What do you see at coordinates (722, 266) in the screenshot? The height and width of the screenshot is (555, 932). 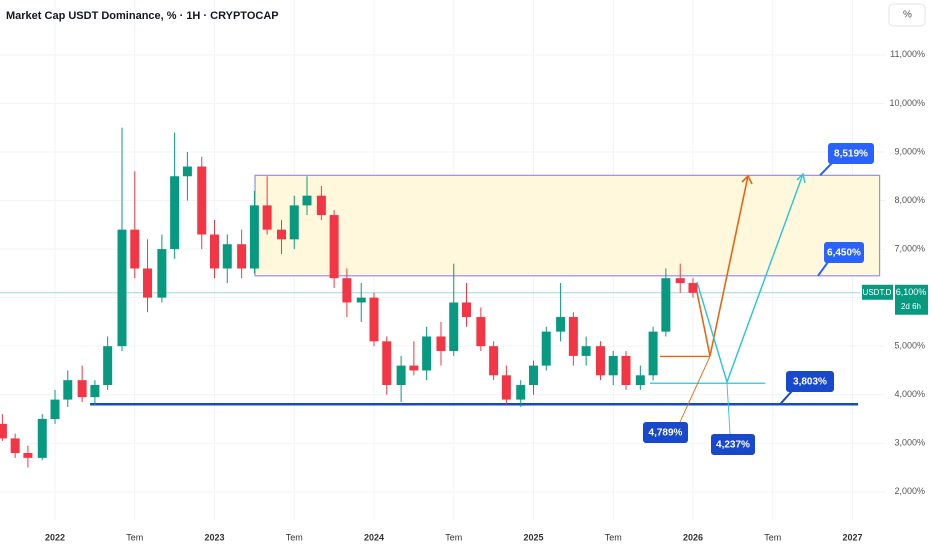 I see `orange-projection` at bounding box center [722, 266].